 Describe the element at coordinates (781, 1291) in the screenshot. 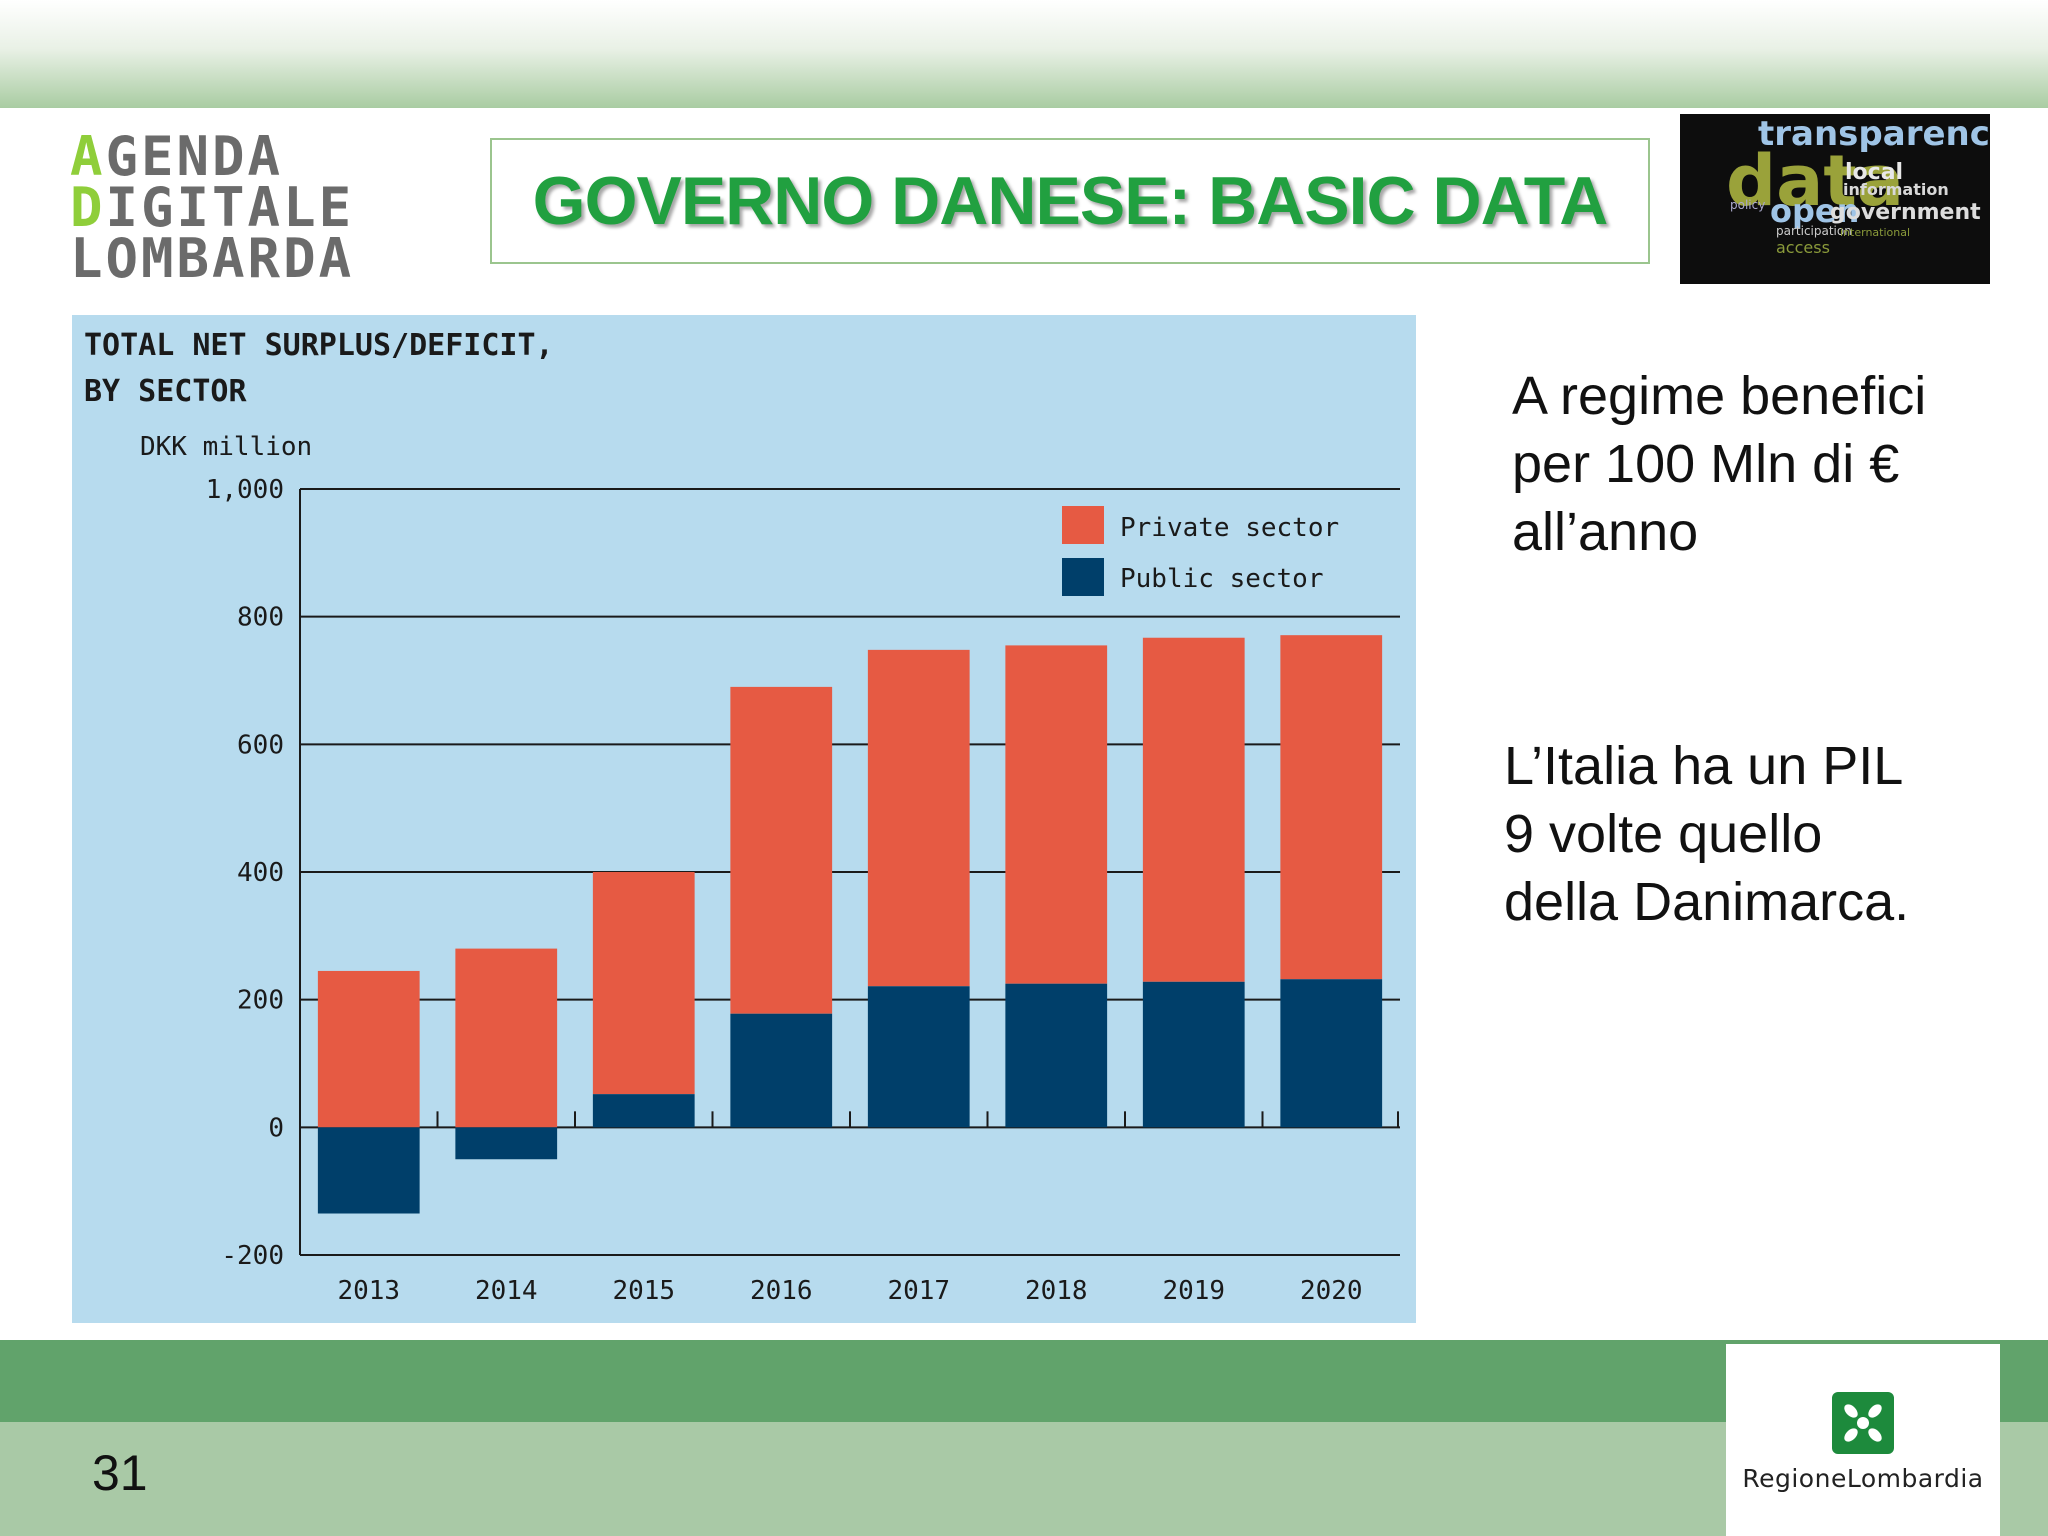

I see `x-tick-label: 2016` at that location.